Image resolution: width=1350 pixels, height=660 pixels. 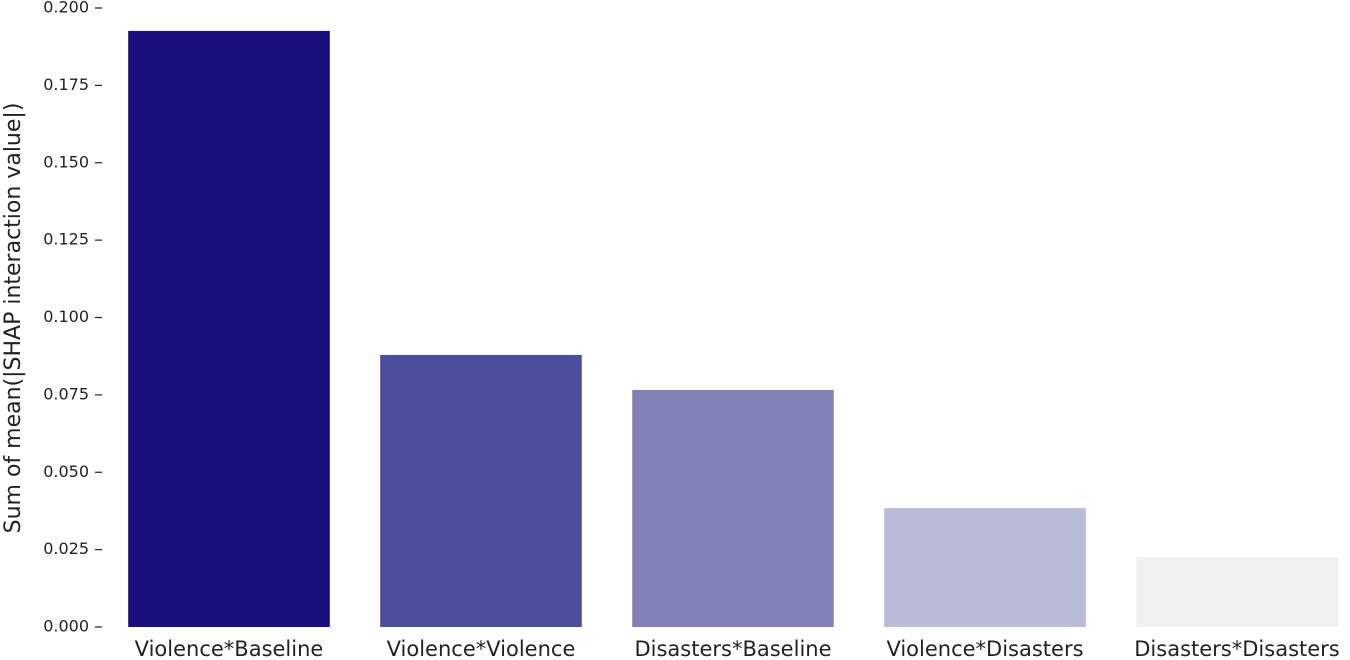 What do you see at coordinates (66, 8) in the screenshot?
I see `y-tick-label: 0.200` at bounding box center [66, 8].